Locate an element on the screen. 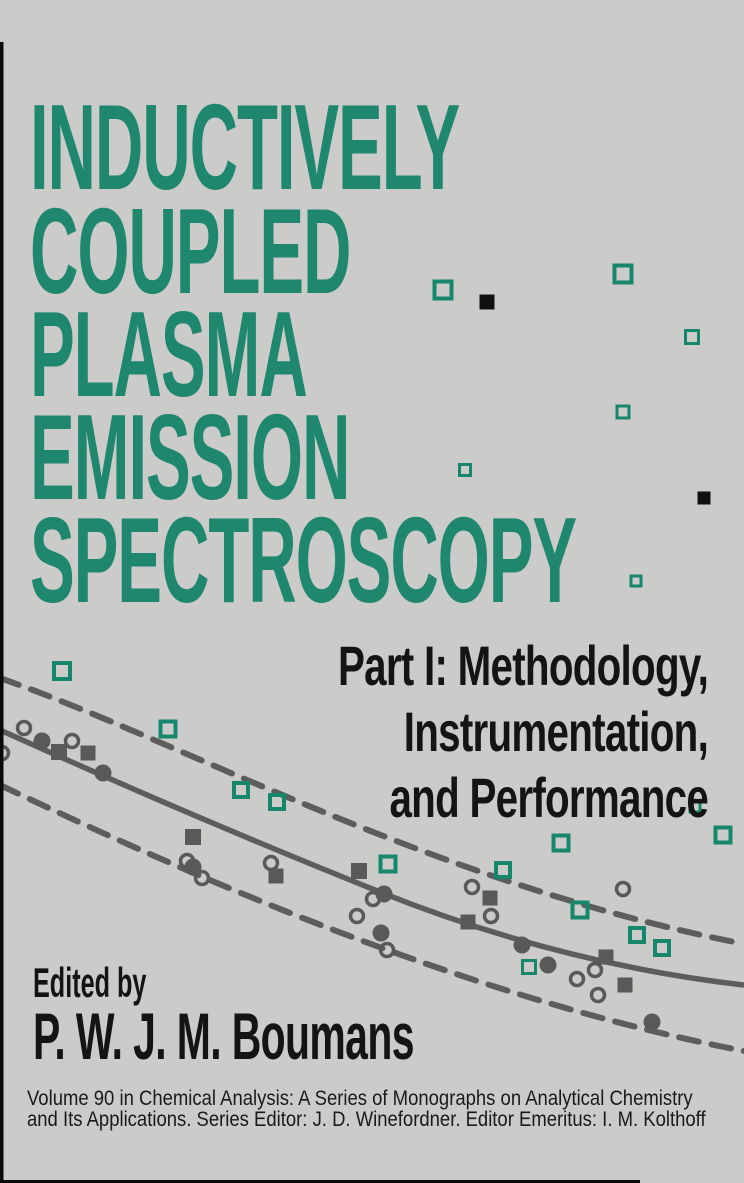 The height and width of the screenshot is (1183, 744). editor-name: P. W. J. M. Boumans is located at coordinates (223, 1036).